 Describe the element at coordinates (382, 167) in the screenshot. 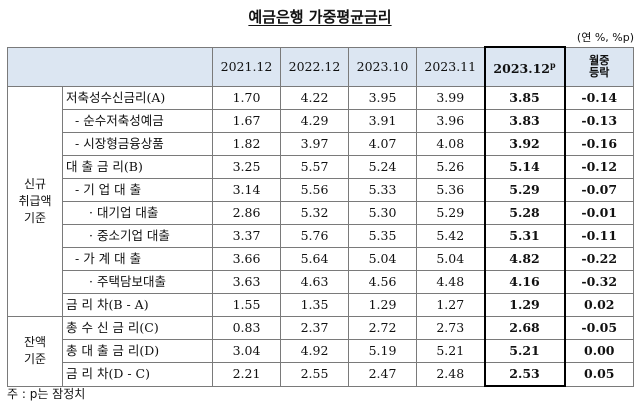

I see `cell-value: 5.24` at that location.